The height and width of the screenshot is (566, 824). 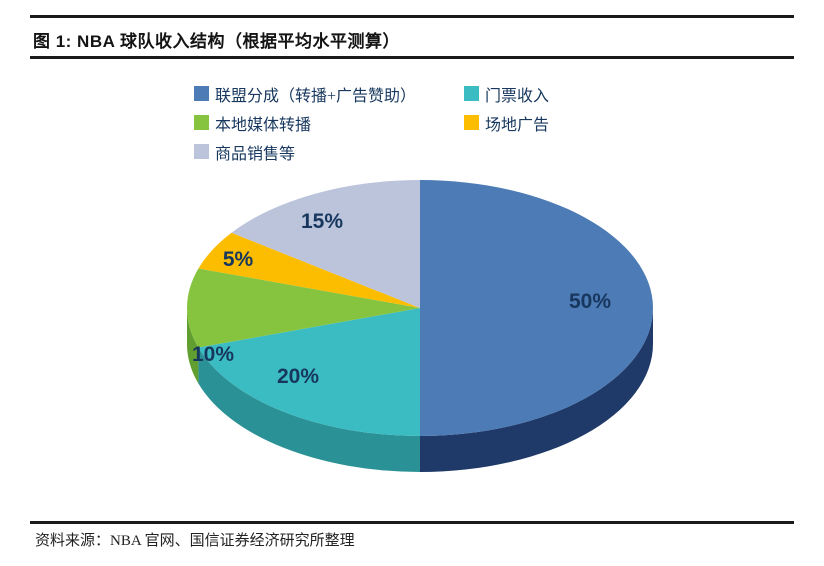 I want to click on legend-item-ticket-revenue: 门票收入, so click(x=507, y=94).